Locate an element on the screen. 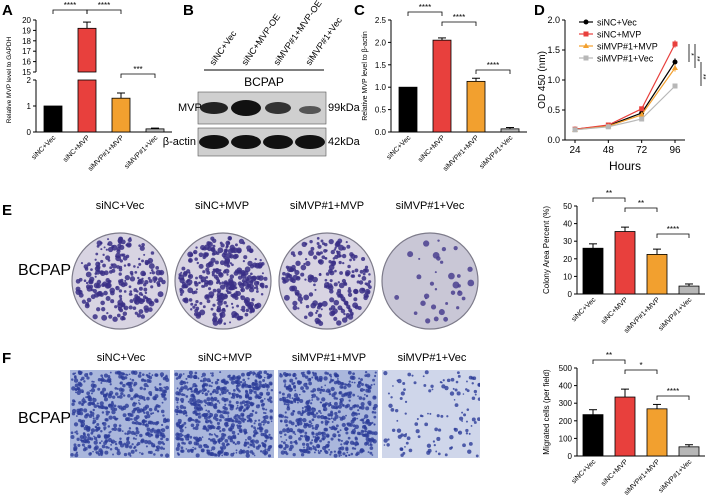 This screenshot has height=504, width=708. category-label: siNC+Vec is located at coordinates (44, 147).